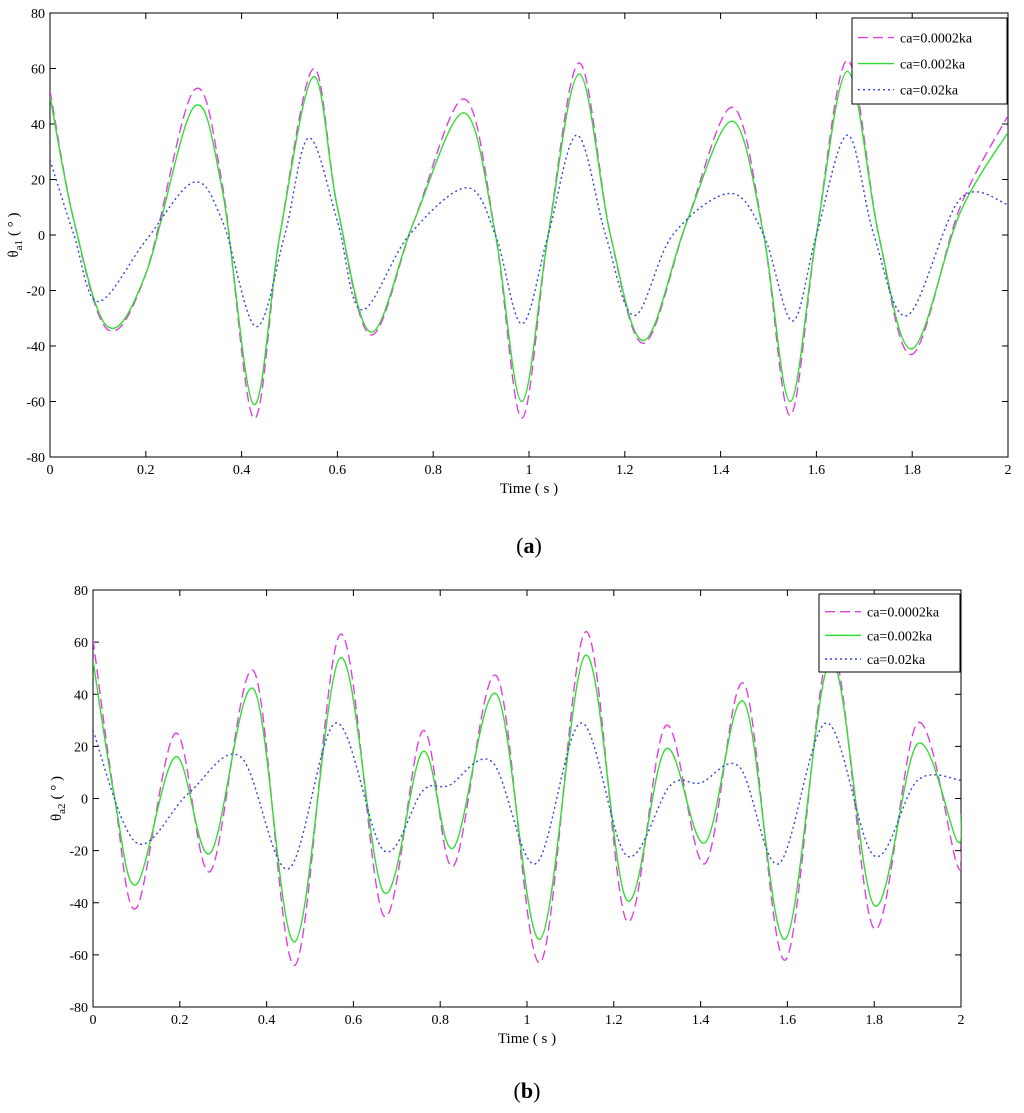 This screenshot has height=1113, width=1024. I want to click on panel-caption: (a), so click(529, 545).